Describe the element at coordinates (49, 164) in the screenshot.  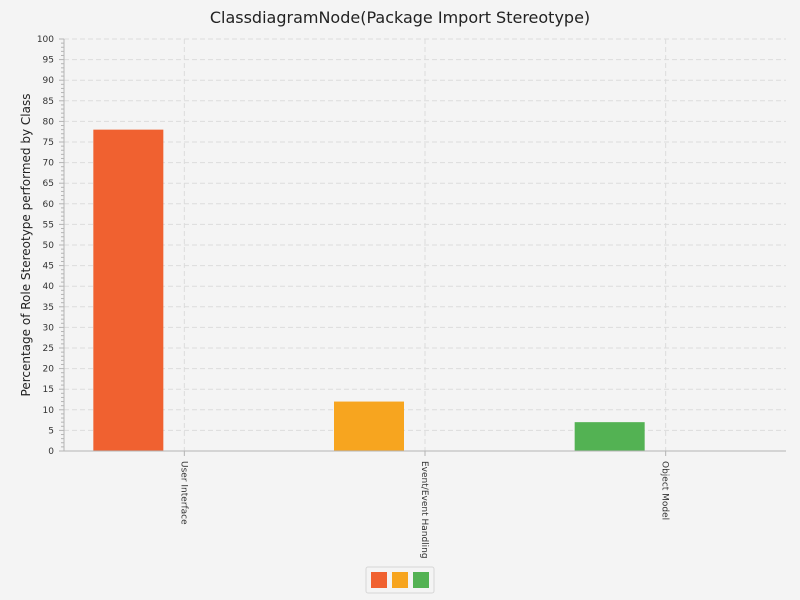
I see `y-tick-label: 70` at that location.